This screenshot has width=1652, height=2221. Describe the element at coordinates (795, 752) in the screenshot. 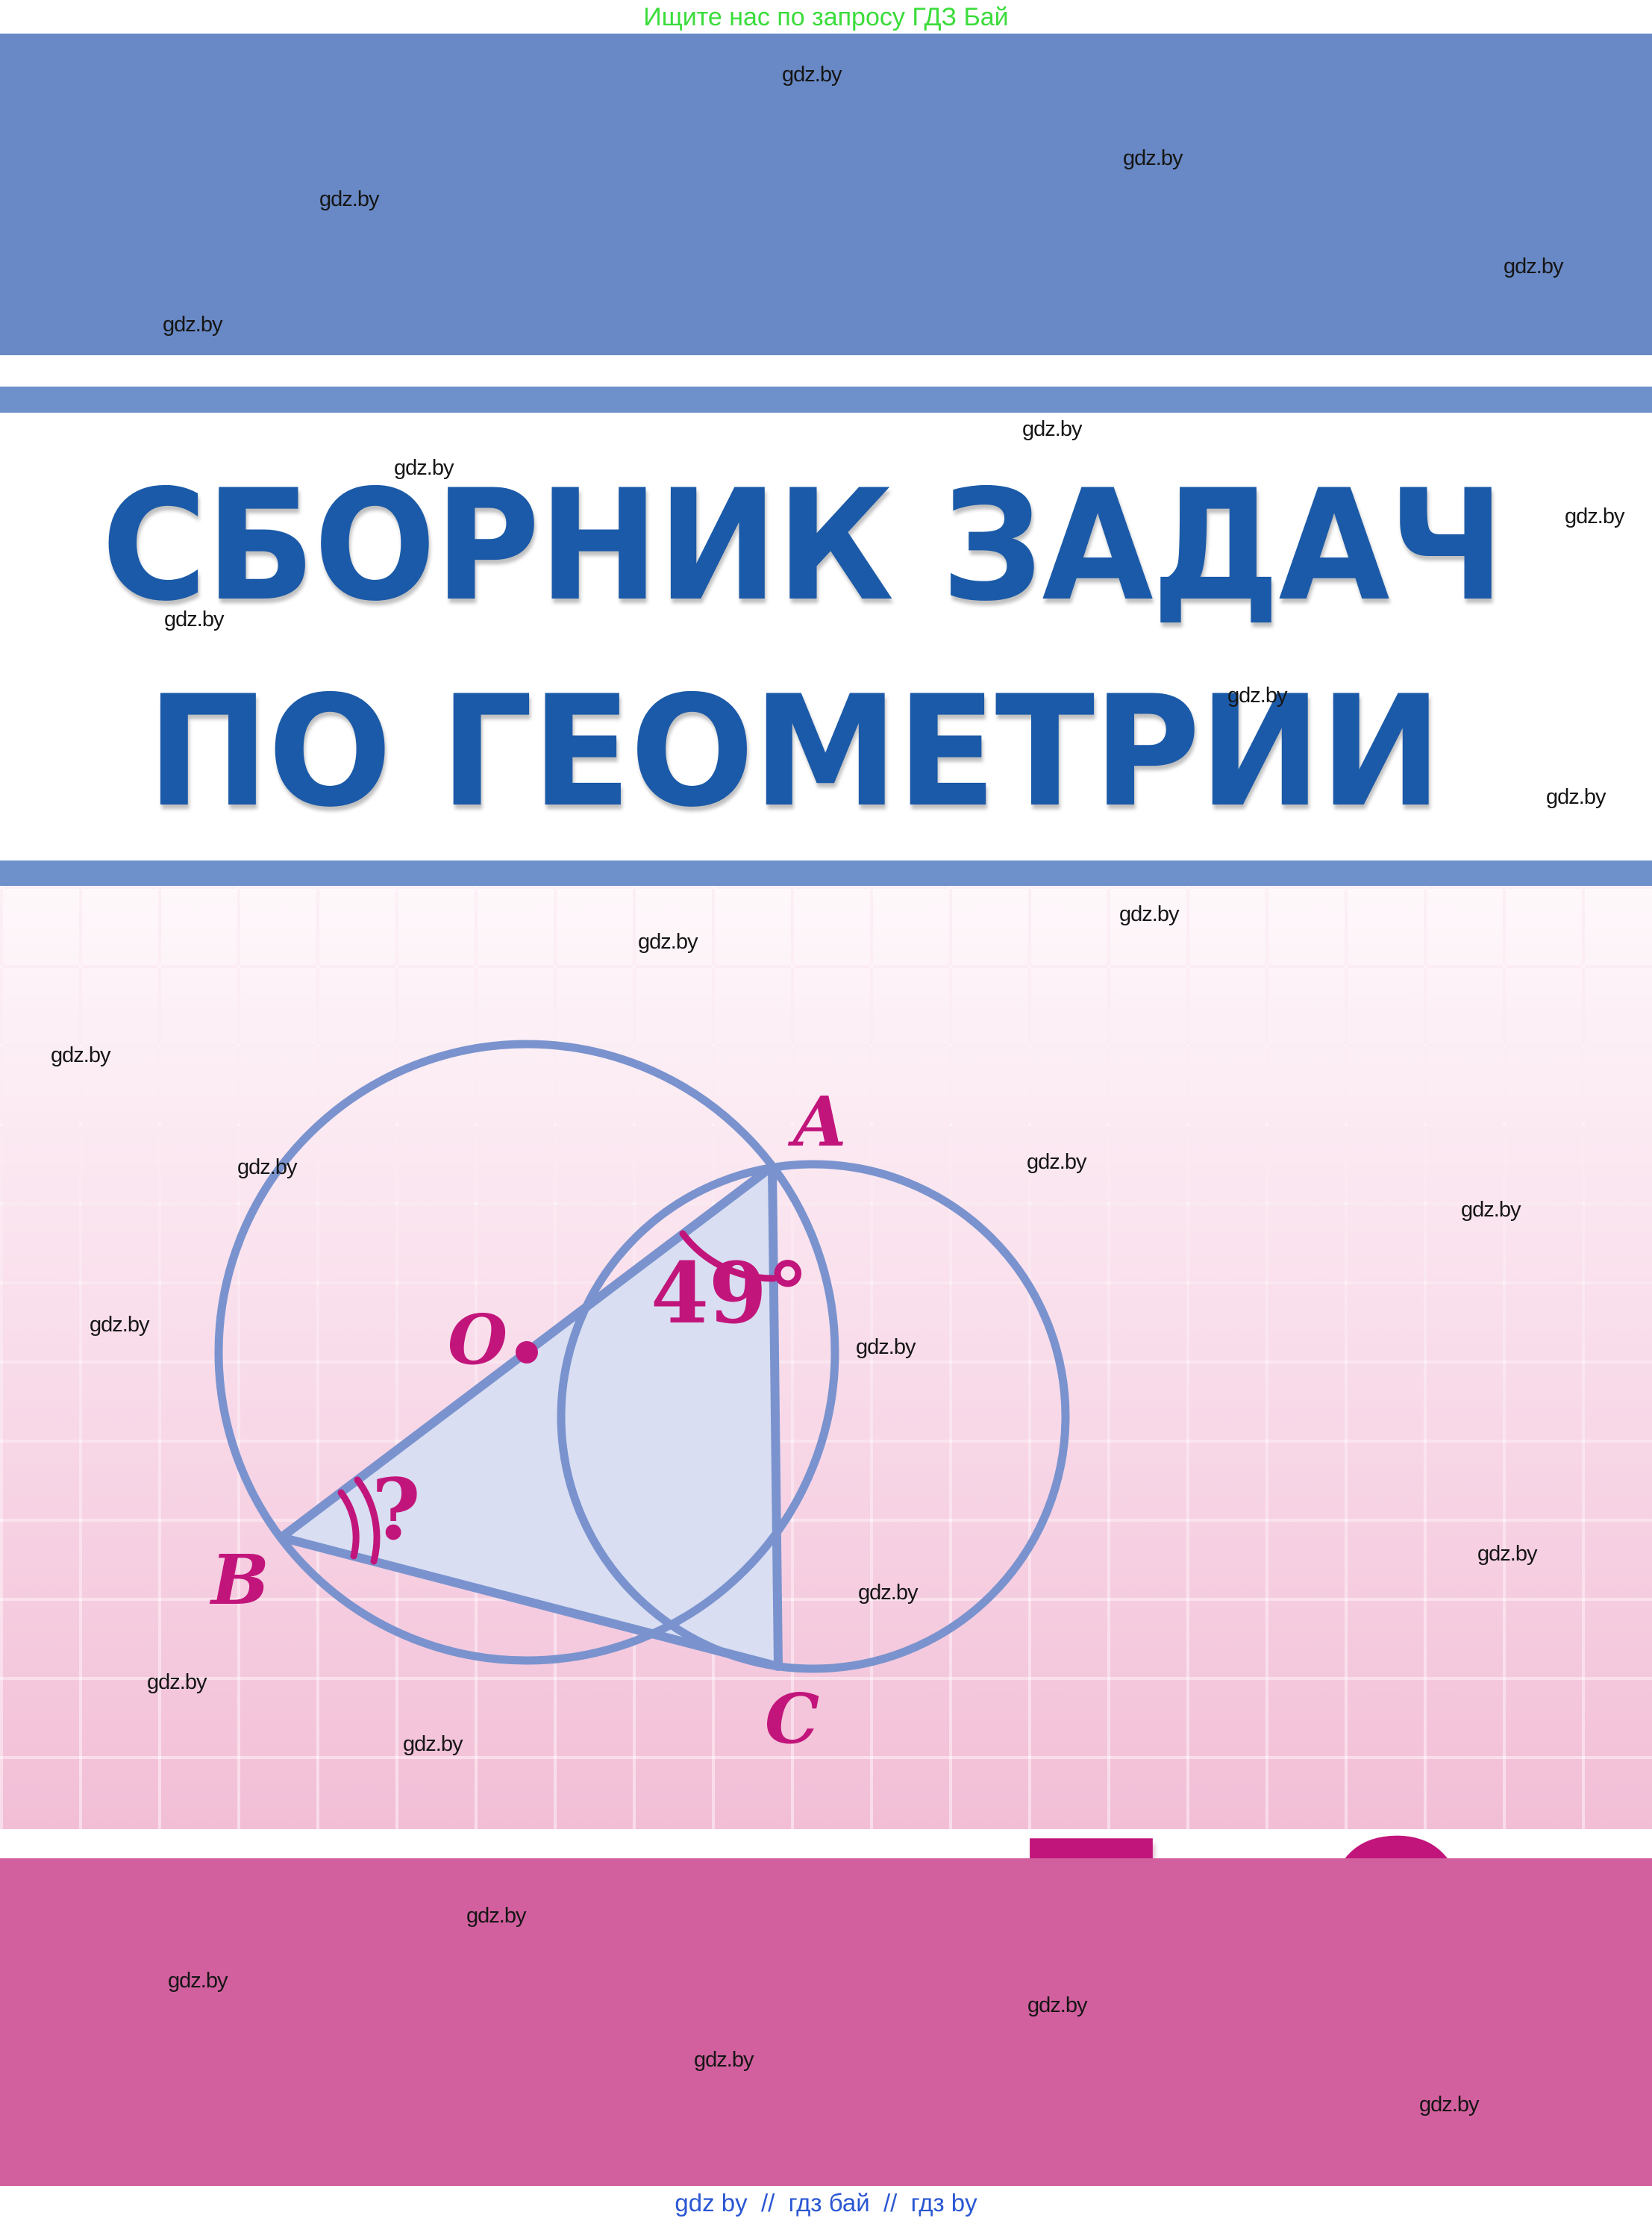

I see `book-title-line-2: ПО ГЕОМЕТРИИ` at that location.